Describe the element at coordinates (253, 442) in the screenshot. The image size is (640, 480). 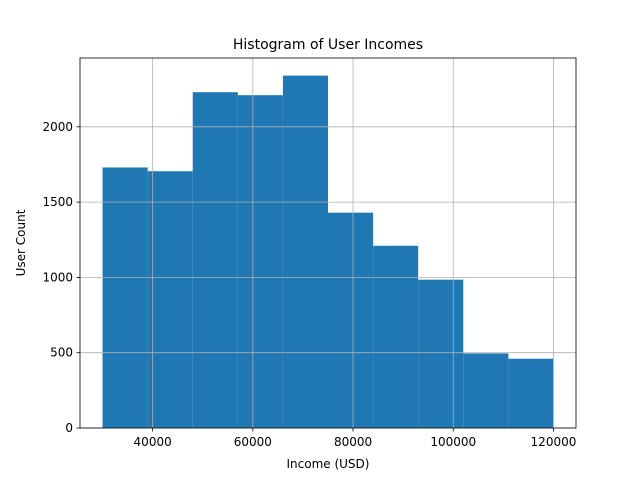
I see `x-tick-label: 60000` at that location.